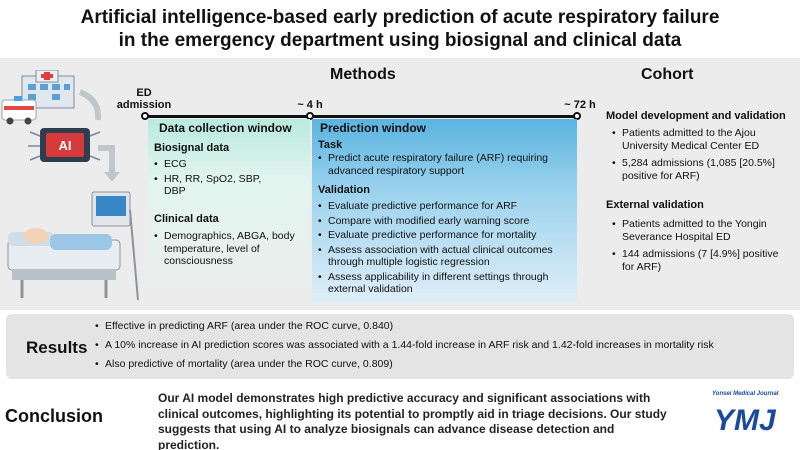 The image size is (800, 450). Describe the element at coordinates (344, 190) in the screenshot. I see `validation-heading: Validation` at that location.